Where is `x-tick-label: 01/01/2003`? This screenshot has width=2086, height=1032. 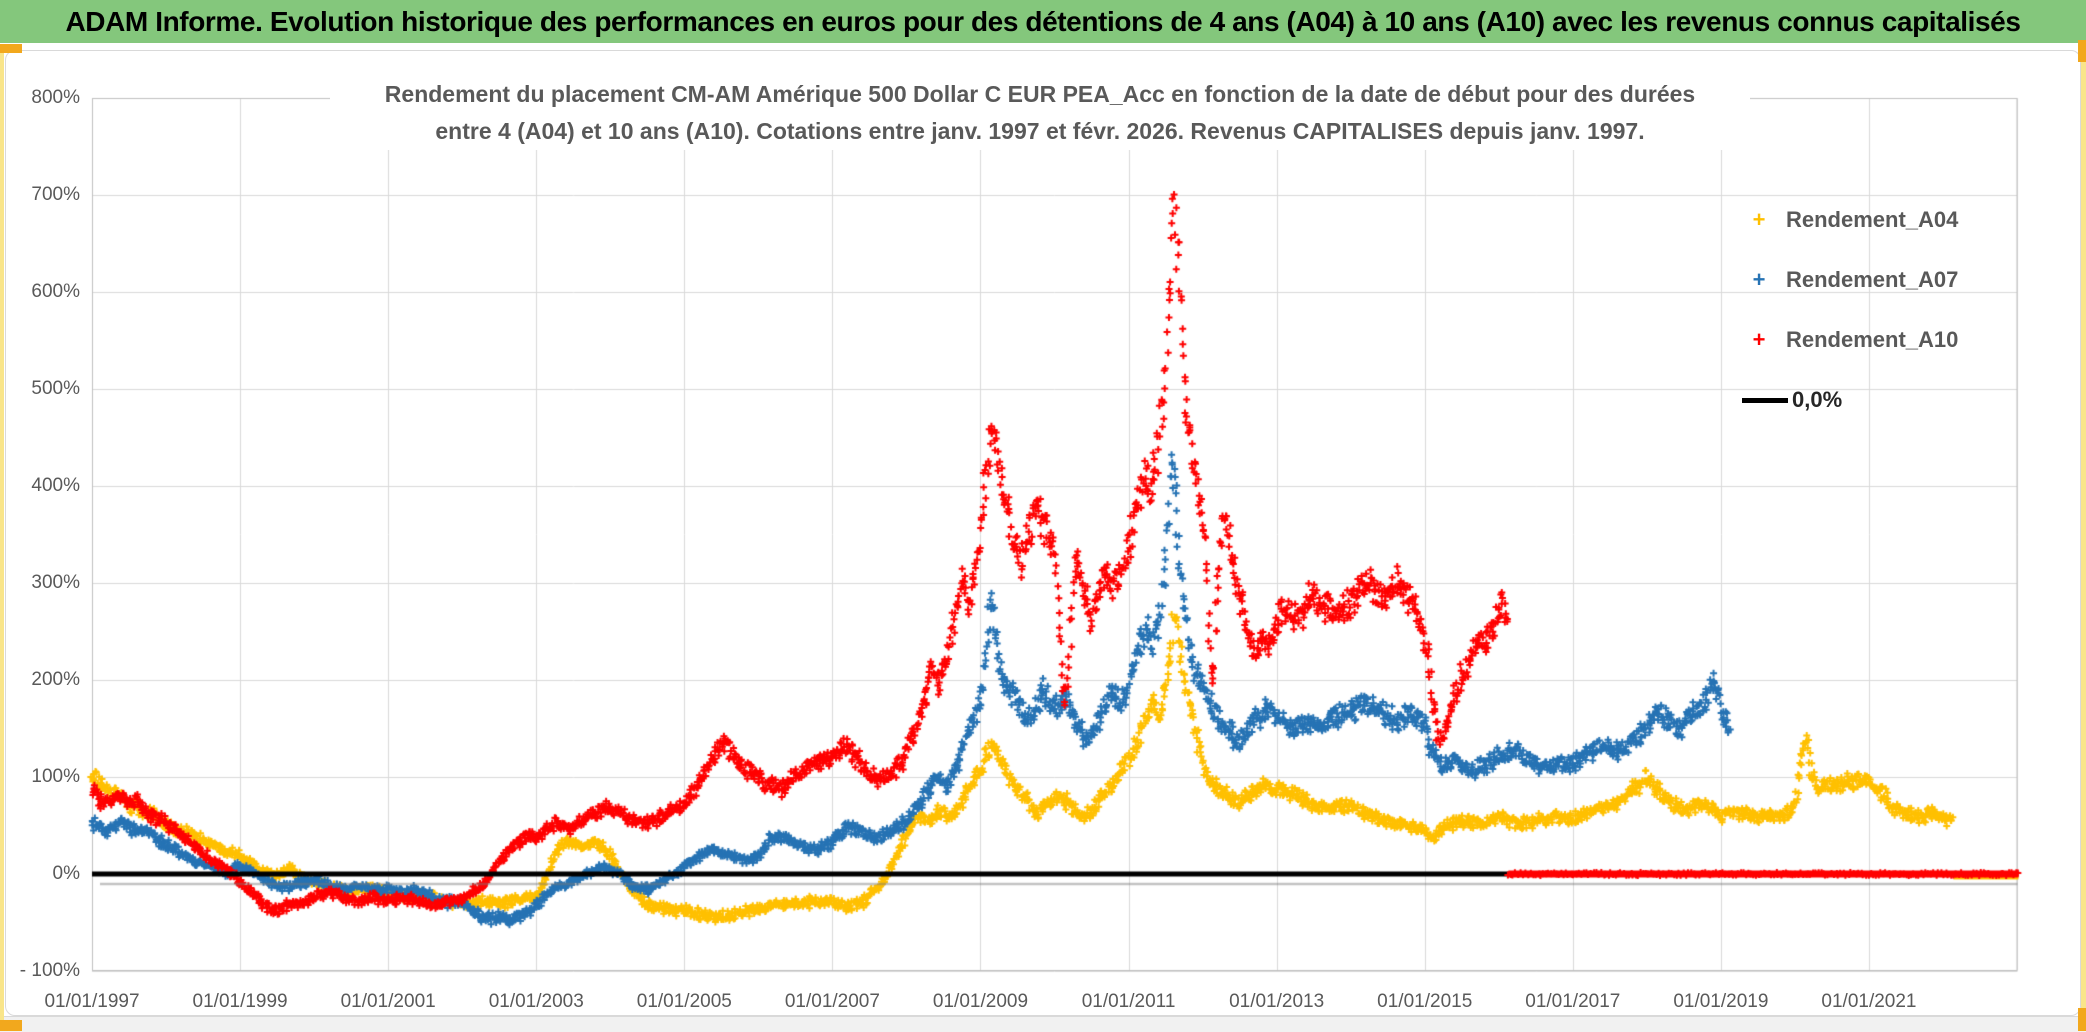 x-tick-label: 01/01/2003 is located at coordinates (536, 1001).